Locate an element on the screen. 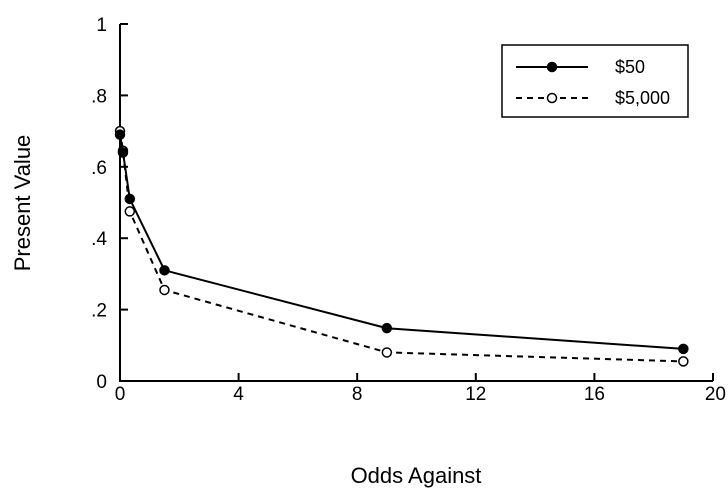 This screenshot has height=491, width=728. x-tick-label: 0 is located at coordinates (120, 394).